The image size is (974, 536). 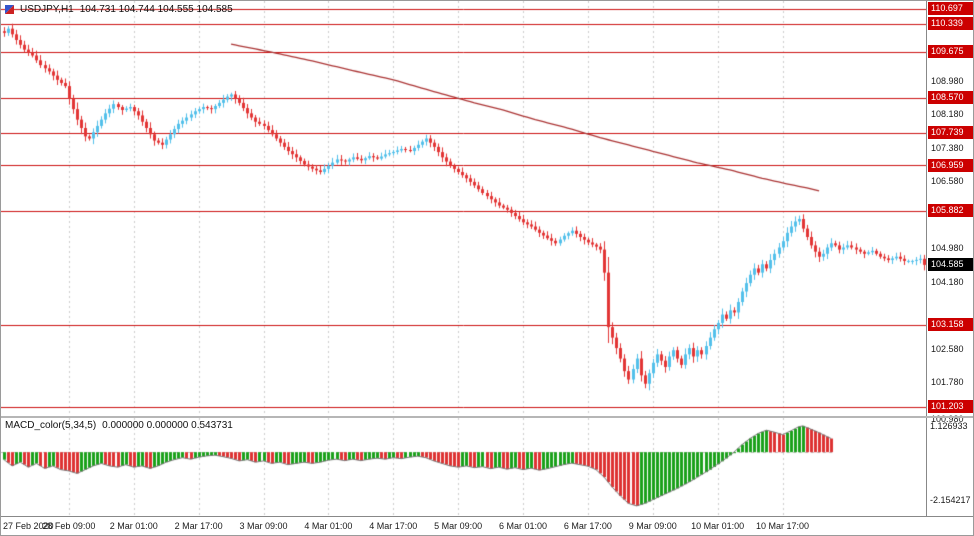 What do you see at coordinates (718, 526) in the screenshot?
I see `time-axis-label: 10 Mar 01:00` at bounding box center [718, 526].